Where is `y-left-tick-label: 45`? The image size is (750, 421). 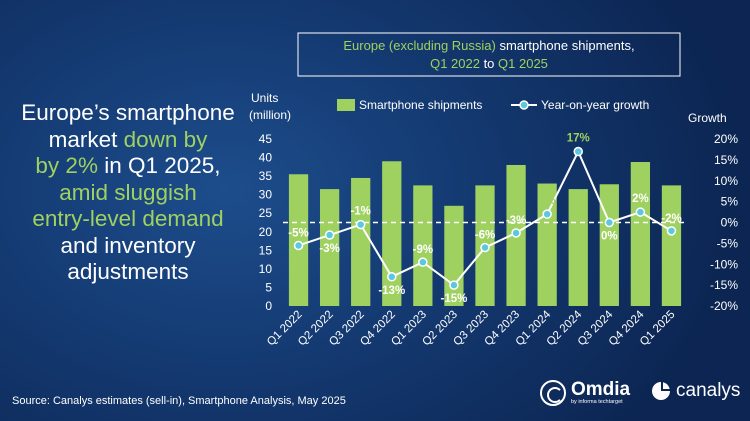 y-left-tick-label: 45 is located at coordinates (266, 139).